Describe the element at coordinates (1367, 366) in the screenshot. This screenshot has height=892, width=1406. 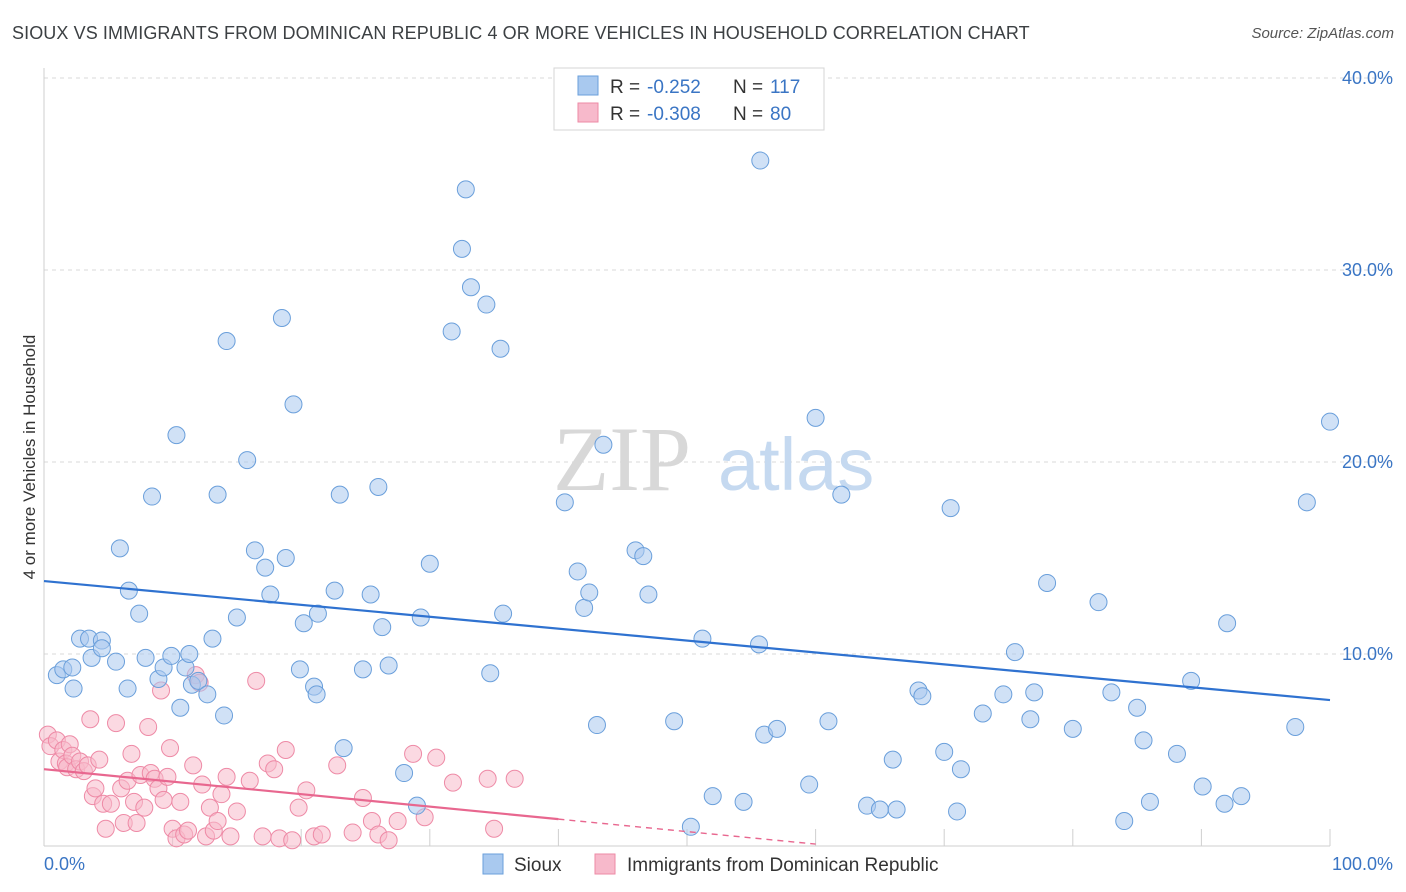
I see `y-axis-tick-labels: 10.0% 20.0% 30.0% 40.0%` at that location.